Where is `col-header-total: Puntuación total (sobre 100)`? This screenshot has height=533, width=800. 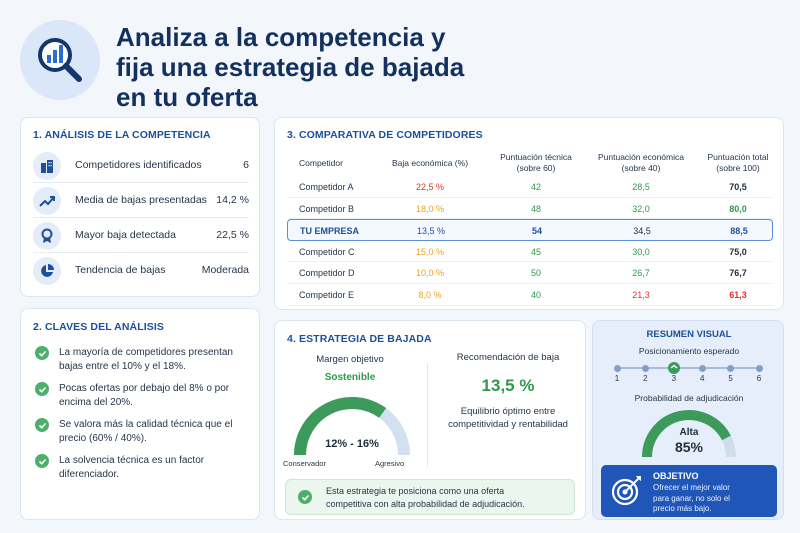 col-header-total: Puntuación total (sobre 100) is located at coordinates (738, 162).